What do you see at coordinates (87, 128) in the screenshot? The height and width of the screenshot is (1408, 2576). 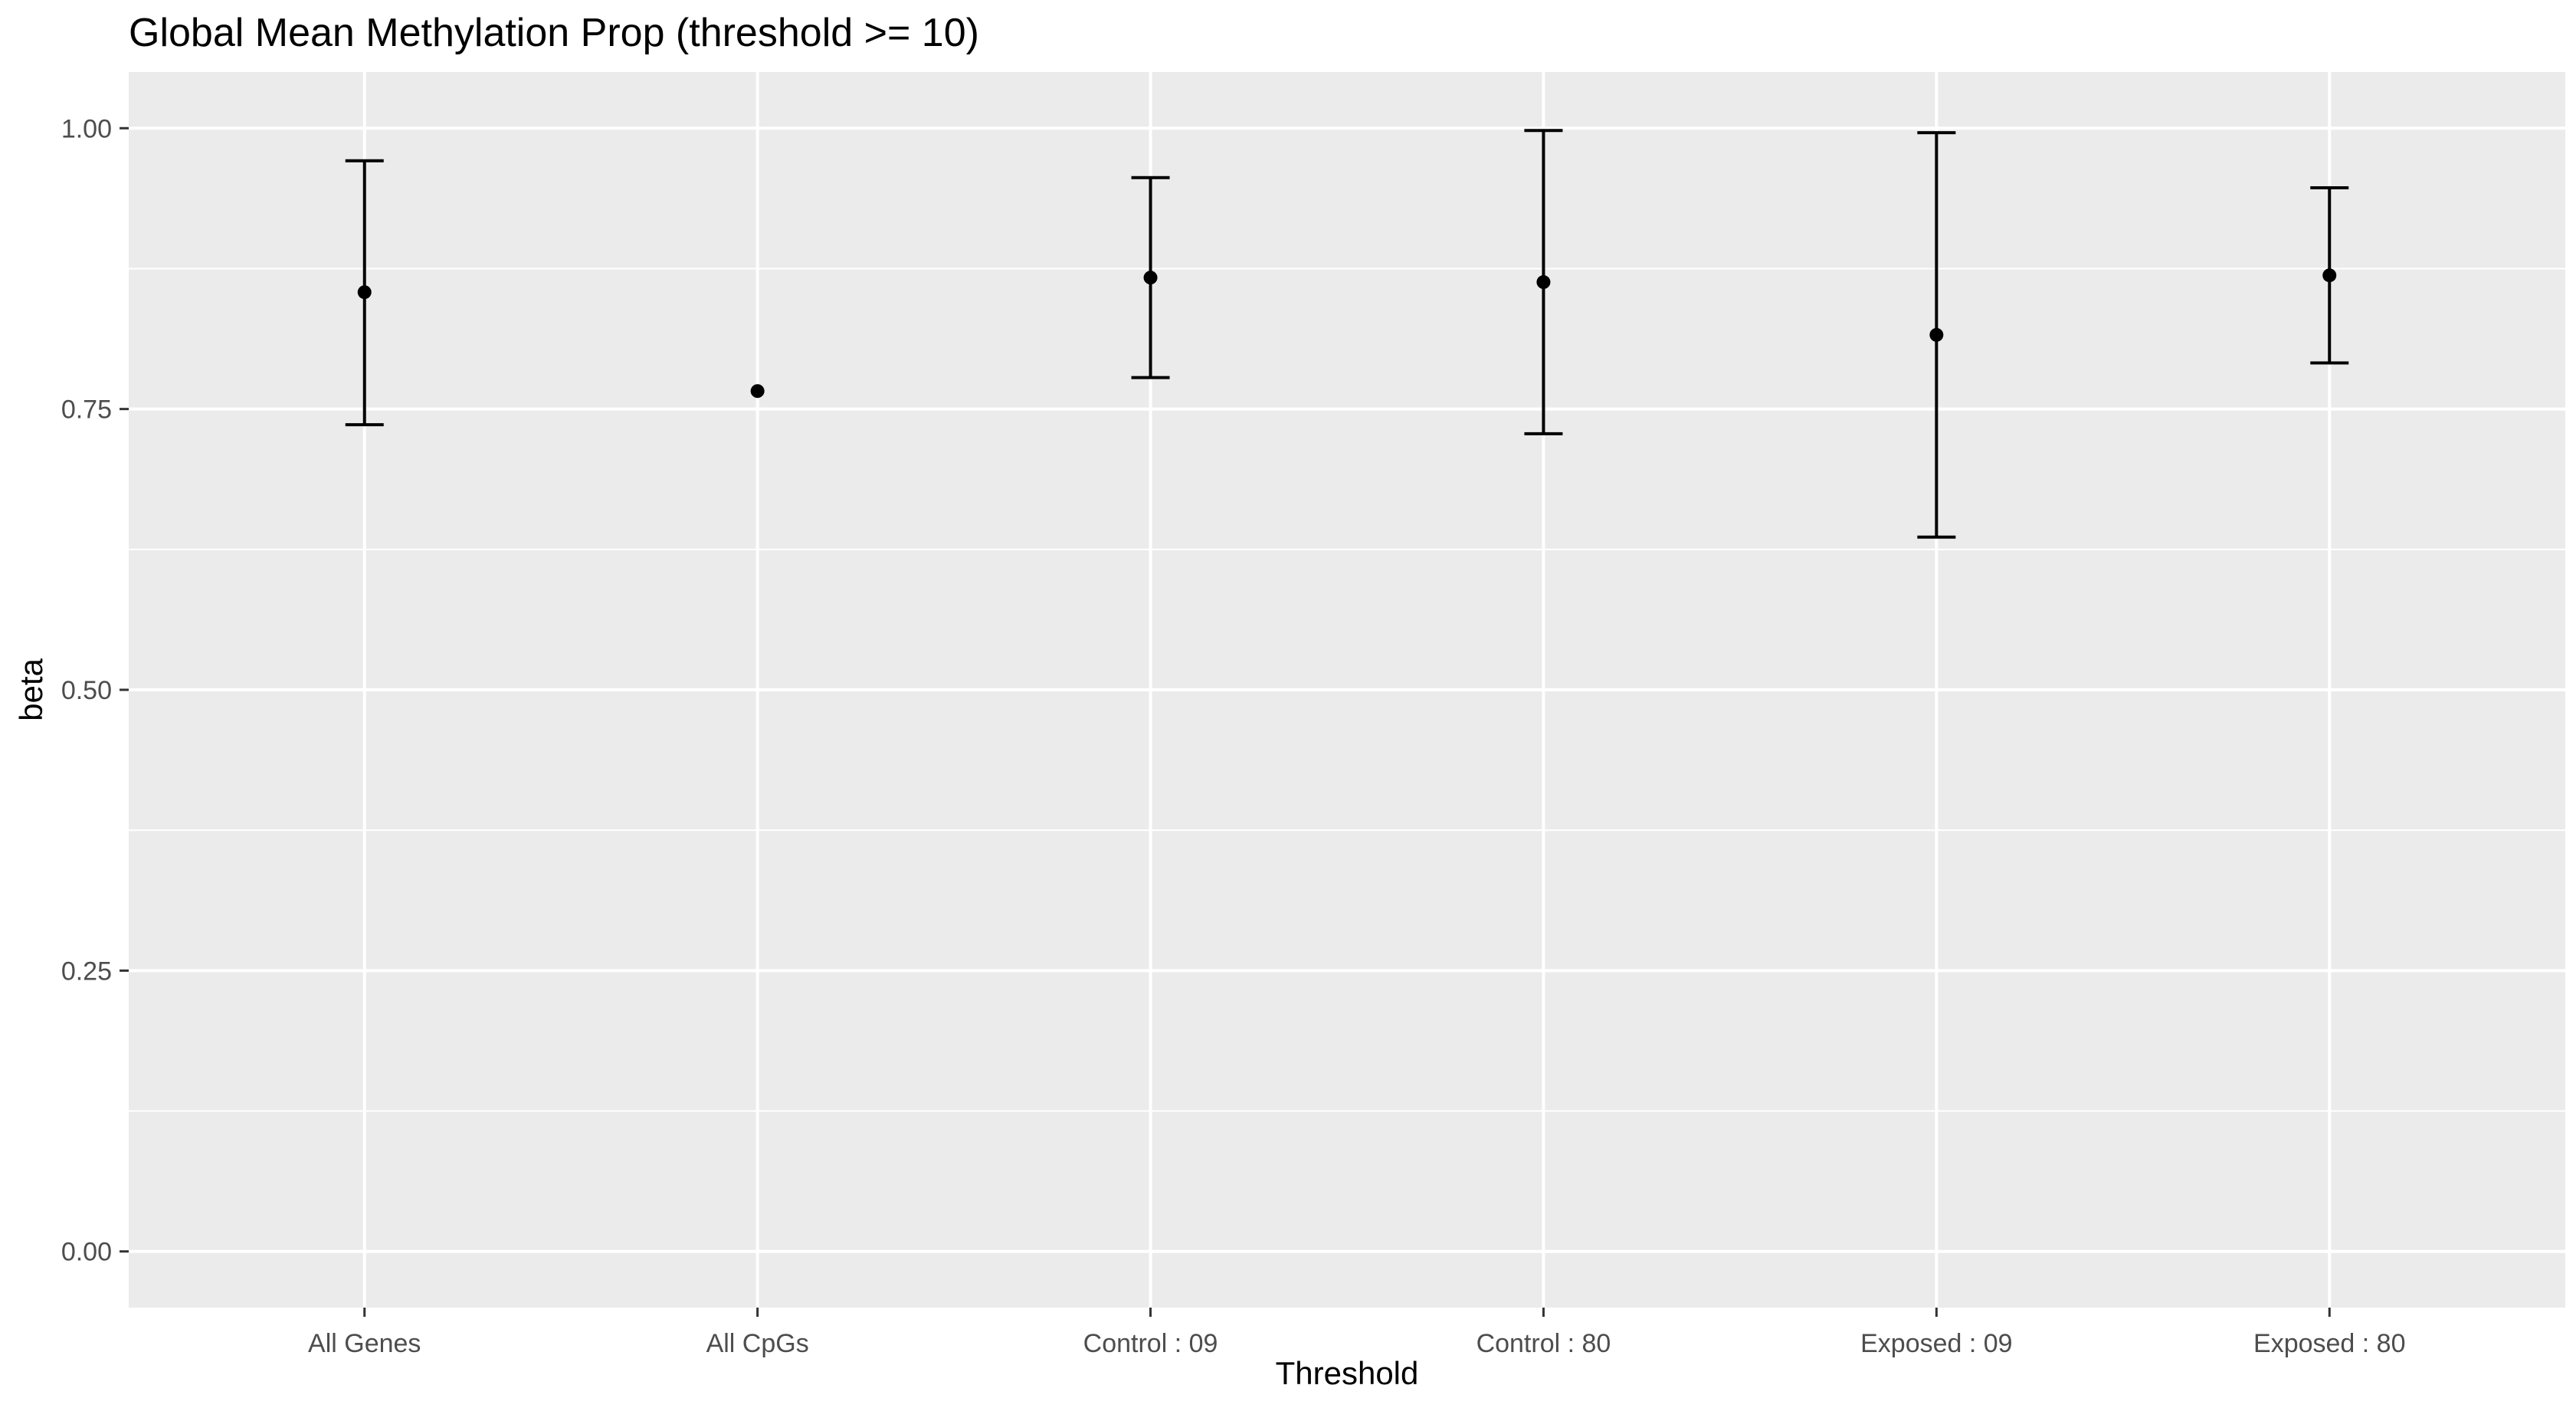 I see `y-tick-label: 1.00` at bounding box center [87, 128].